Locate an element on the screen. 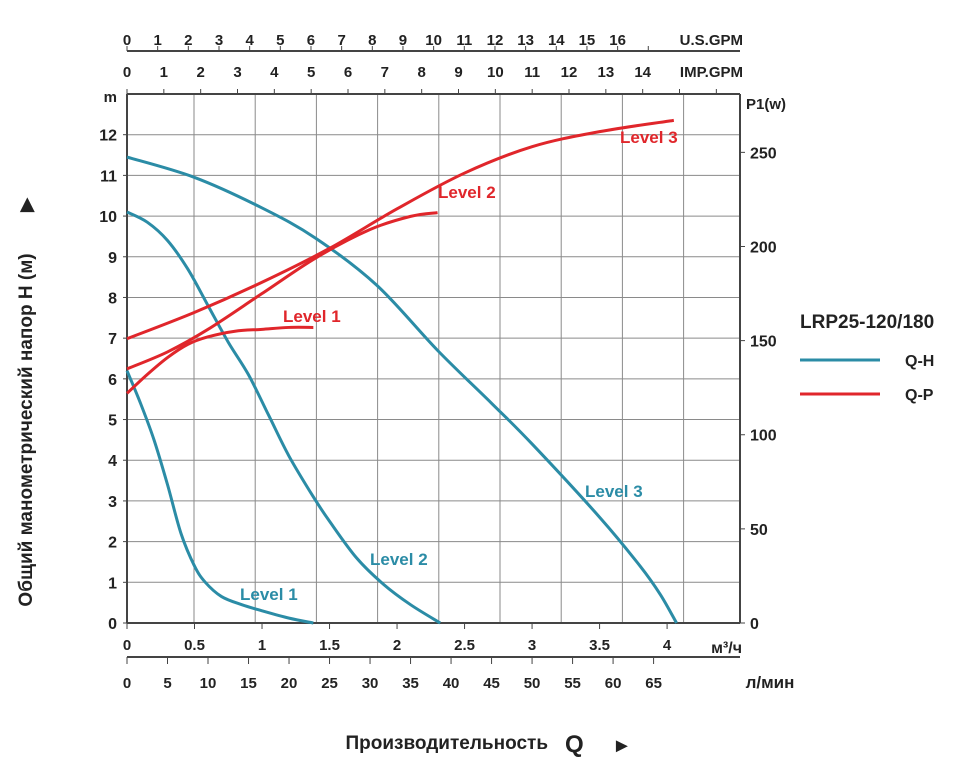 The image size is (975, 767). y-unit-label: m is located at coordinates (110, 97).